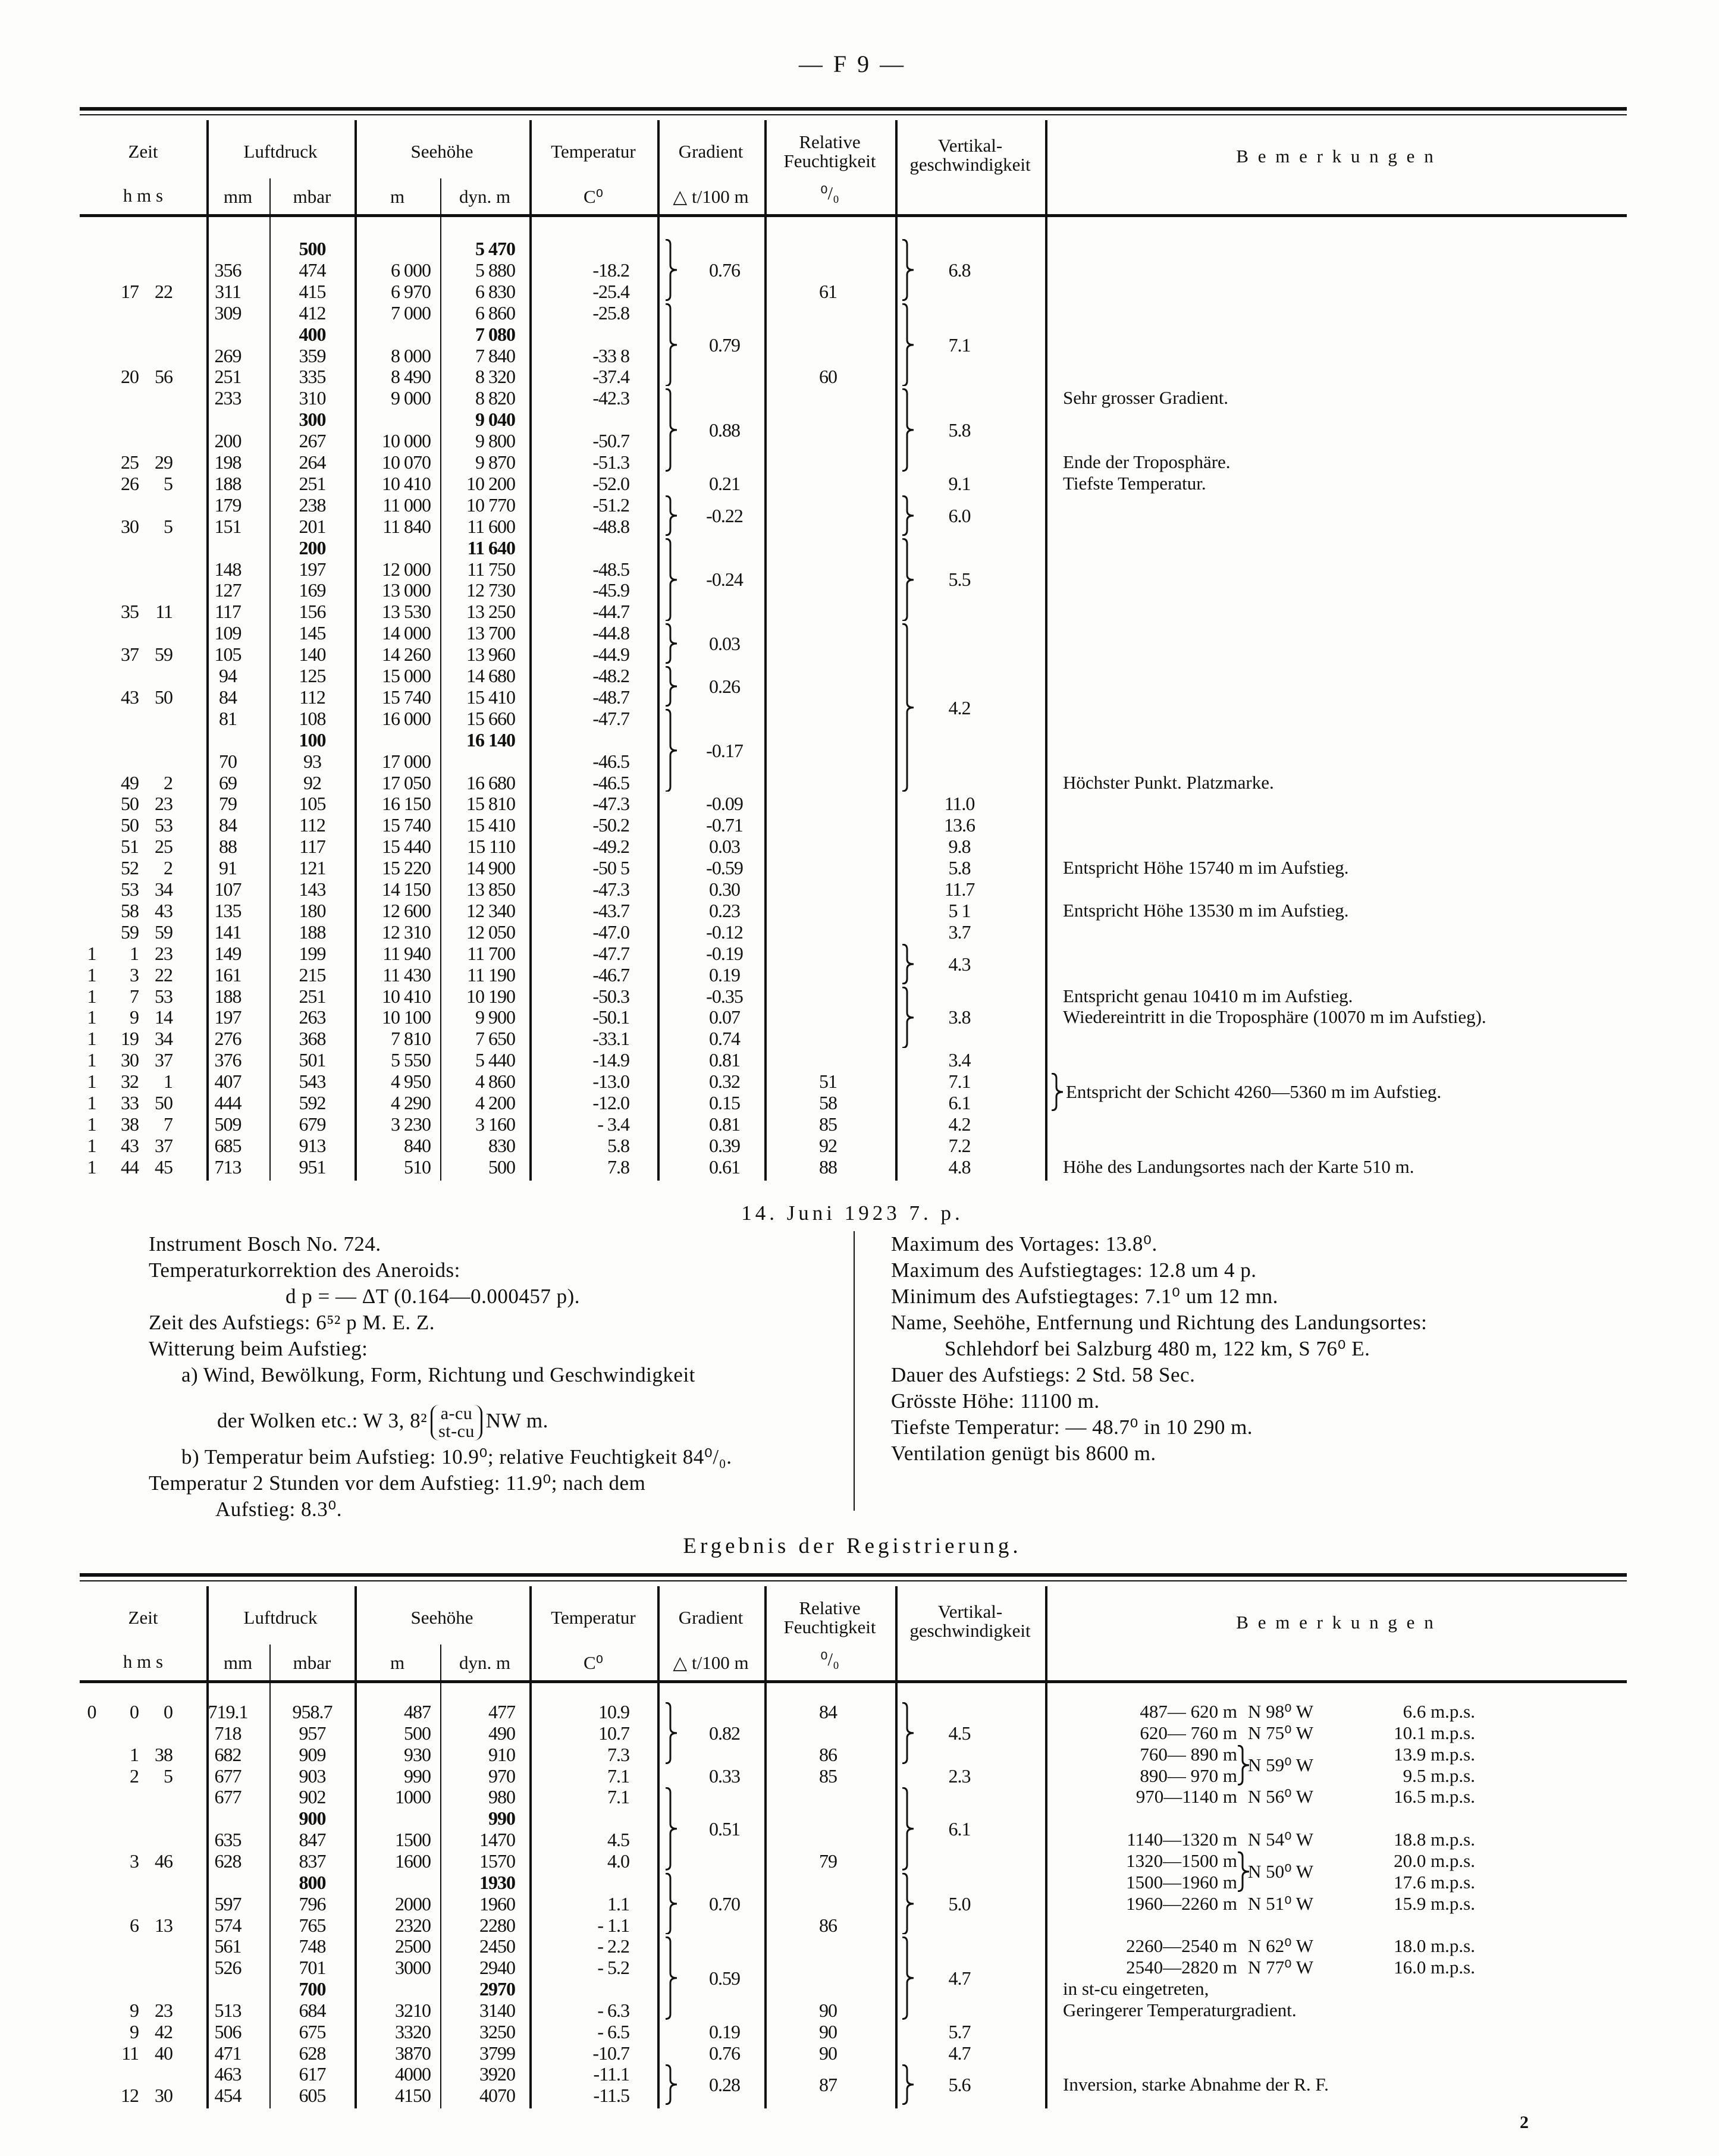 Image resolution: width=1719 pixels, height=2156 pixels. Describe the element at coordinates (228, 675) in the screenshot. I see `cell-pressure-mm: 94` at that location.